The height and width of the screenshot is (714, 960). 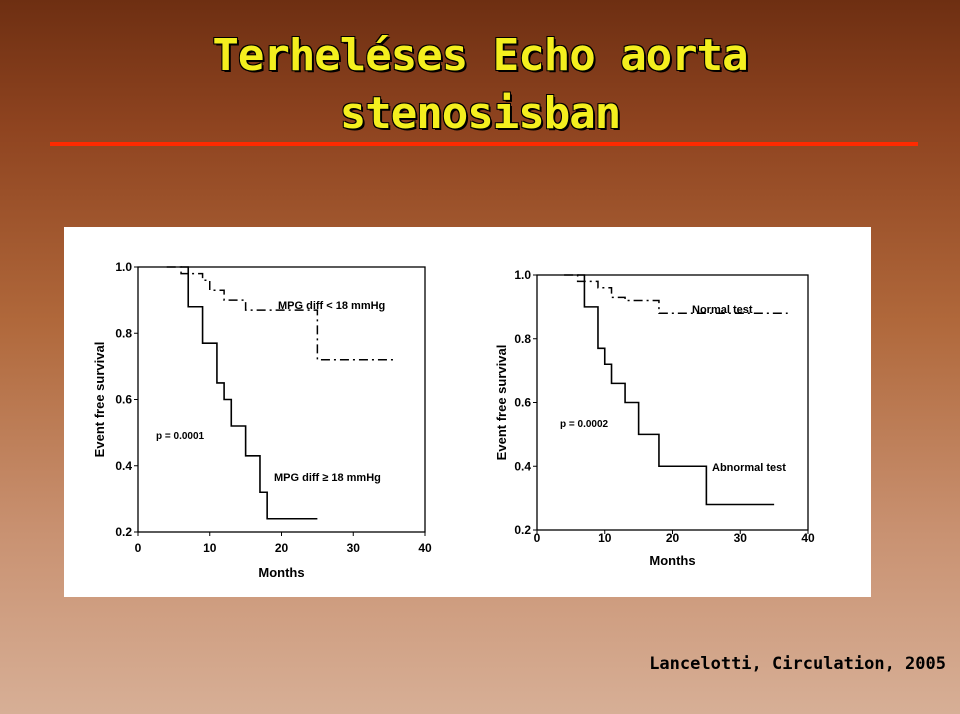 I want to click on series-label-2: MPG diff ≥ 18 mmHg, so click(x=327, y=478).